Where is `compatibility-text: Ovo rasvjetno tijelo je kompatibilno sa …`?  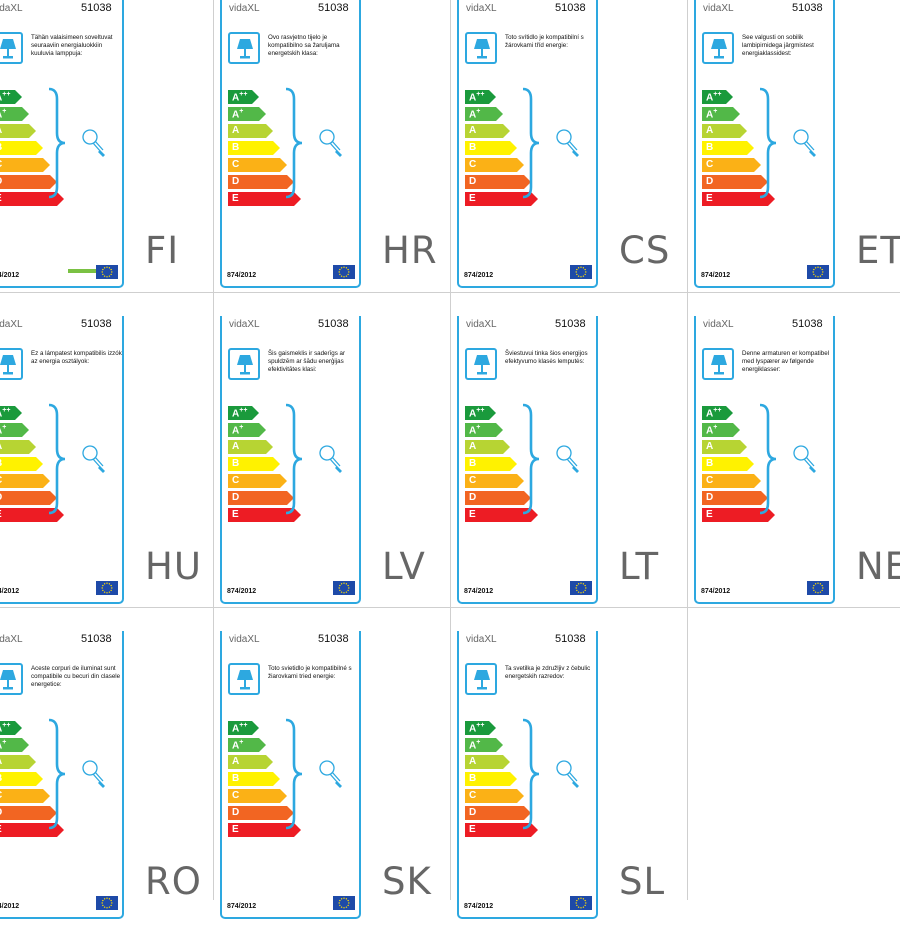
compatibility-text: Ovo rasvjetno tijelo je kompatibilno sa … is located at coordinates (304, 46).